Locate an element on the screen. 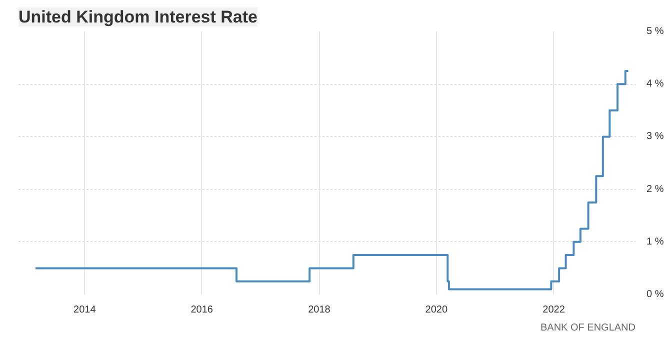 The width and height of the screenshot is (666, 338). y-tick-label: 2 % is located at coordinates (655, 189).